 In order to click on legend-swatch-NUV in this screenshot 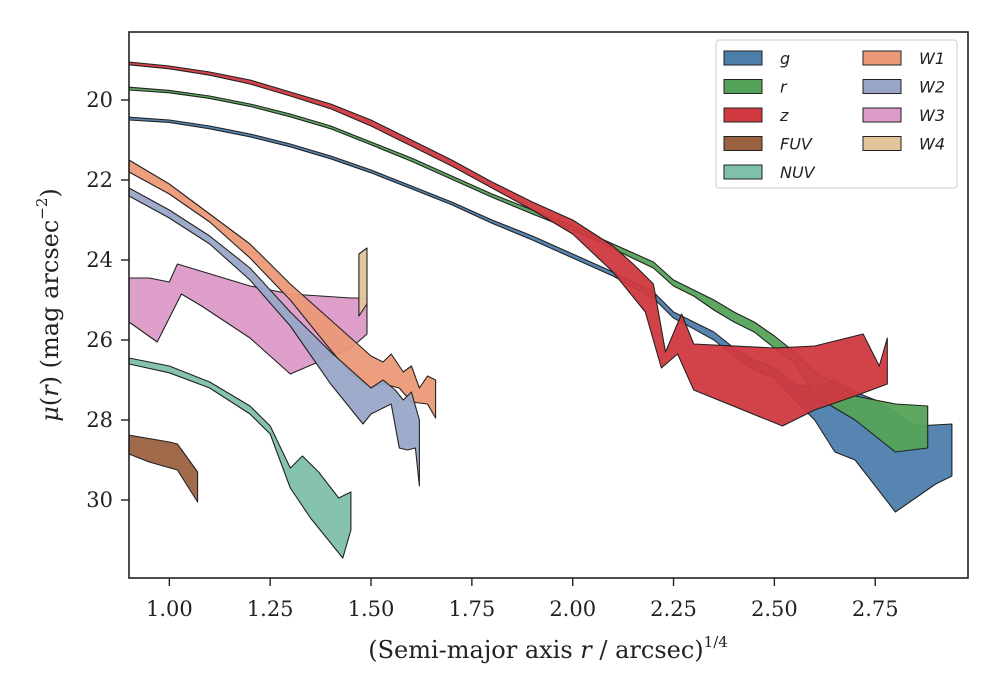, I will do `click(743, 172)`.